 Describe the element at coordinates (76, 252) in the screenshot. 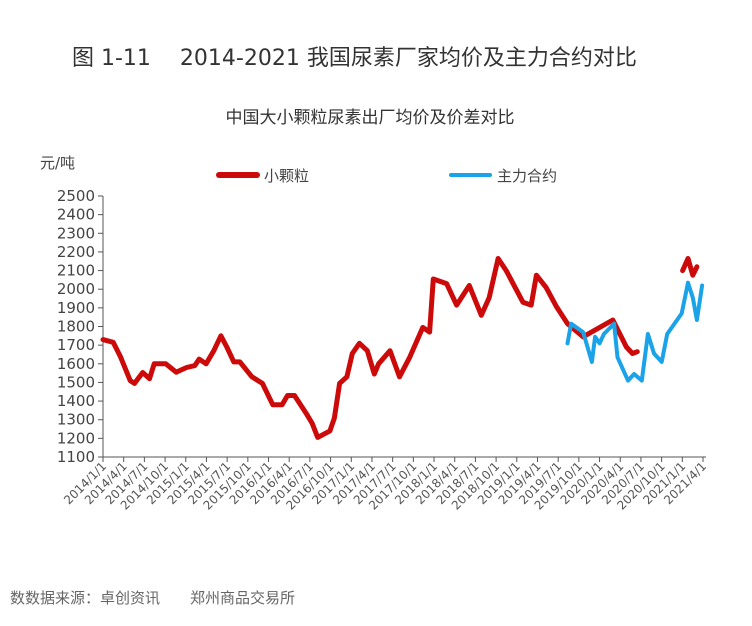

I see `y-tick-label: 2200` at that location.